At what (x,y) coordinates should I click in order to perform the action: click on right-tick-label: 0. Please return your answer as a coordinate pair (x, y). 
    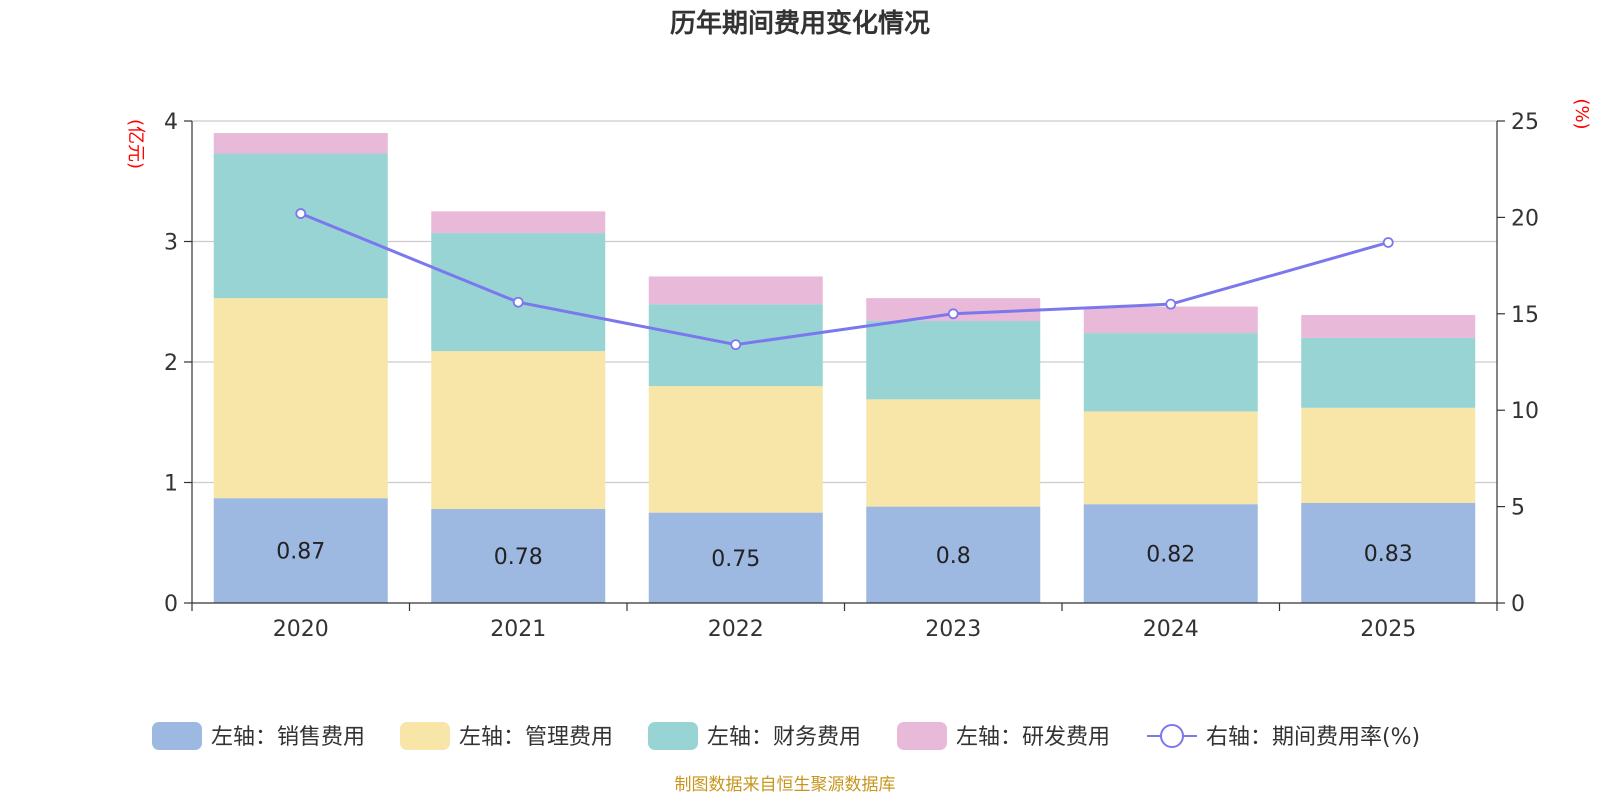
    Looking at the image, I should click on (1518, 604).